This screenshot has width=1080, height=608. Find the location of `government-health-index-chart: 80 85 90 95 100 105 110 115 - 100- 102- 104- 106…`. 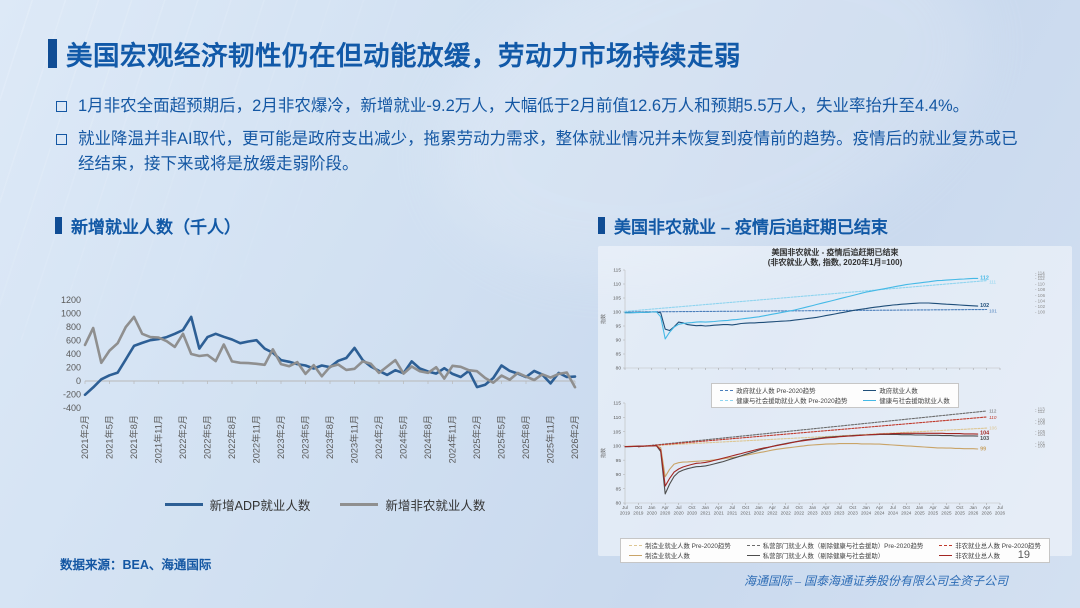

government-health-index-chart: 80 85 90 95 100 105 110 115 - 100- 102- 104- 106… is located at coordinates (823, 320).